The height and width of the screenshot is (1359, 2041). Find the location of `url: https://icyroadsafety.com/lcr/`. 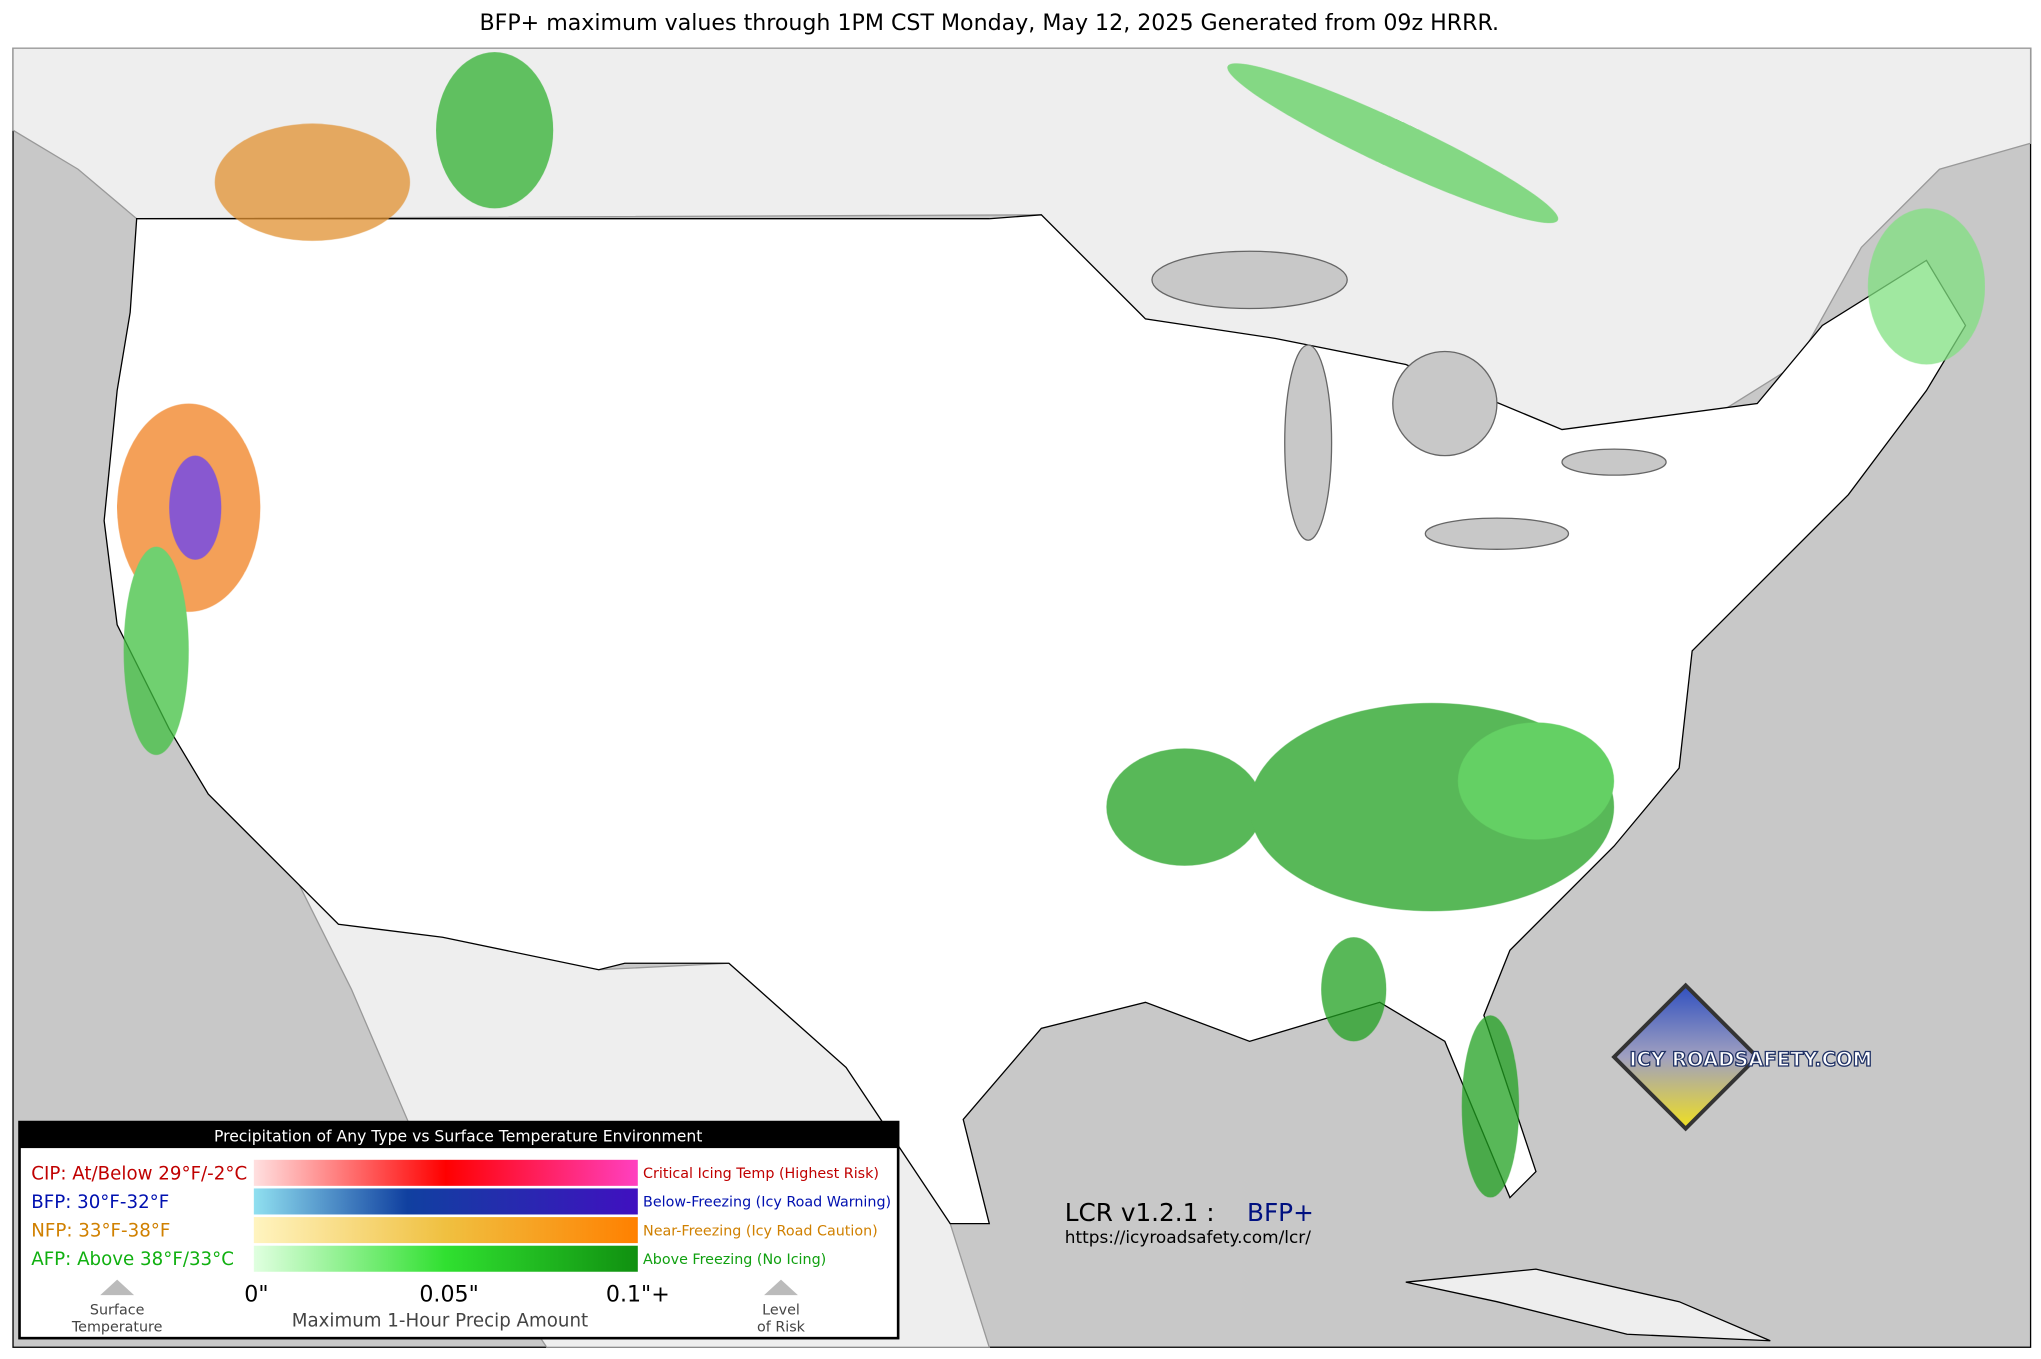

url: https://icyroadsafety.com/lcr/ is located at coordinates (1188, 1237).